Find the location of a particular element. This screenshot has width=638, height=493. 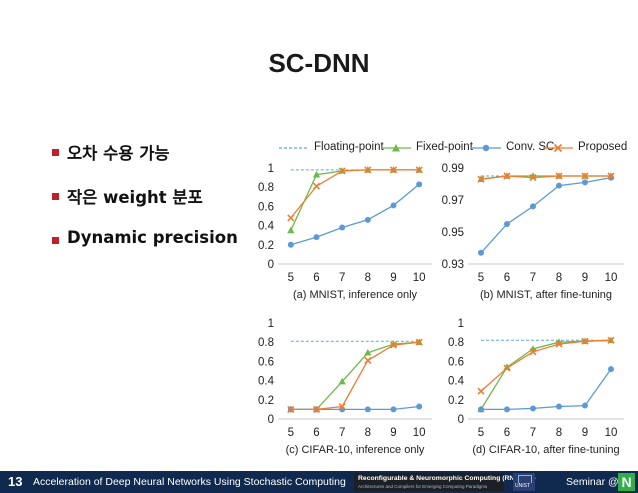

bullet-text: 오차 수용 가능 is located at coordinates (118, 153).